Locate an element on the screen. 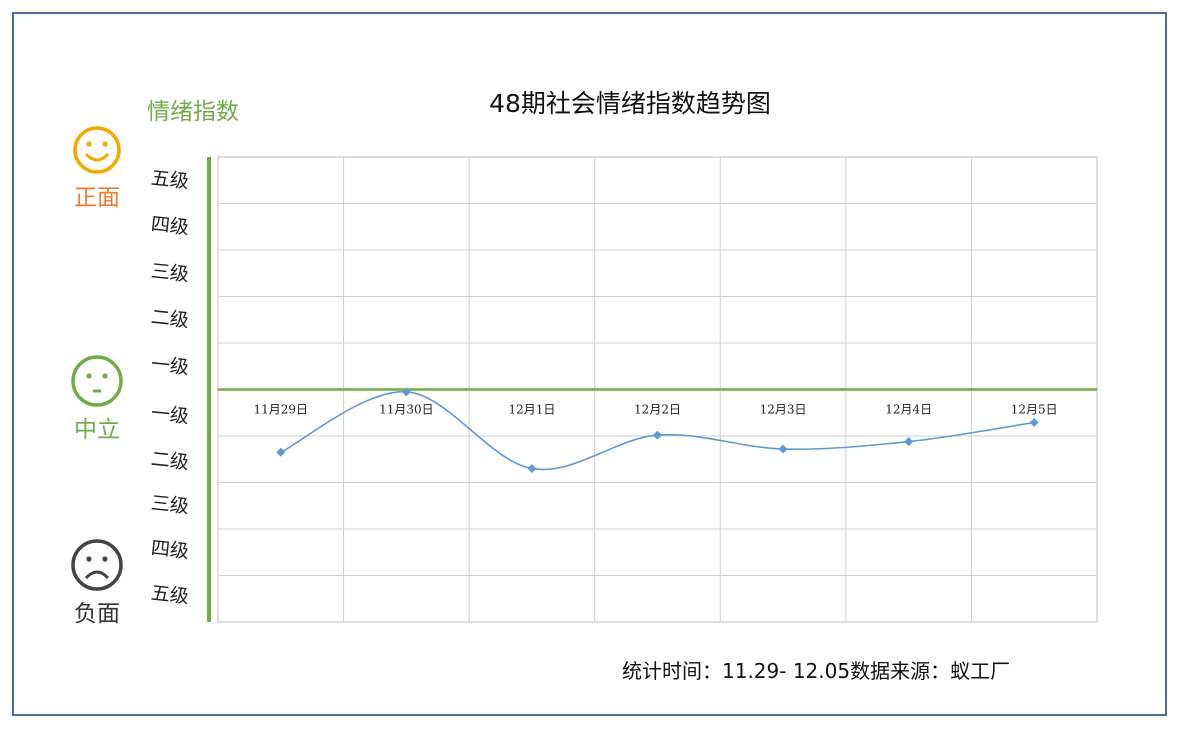 Image resolution: width=1178 pixels, height=730 pixels. smiley-neutral-icon is located at coordinates (97, 381).